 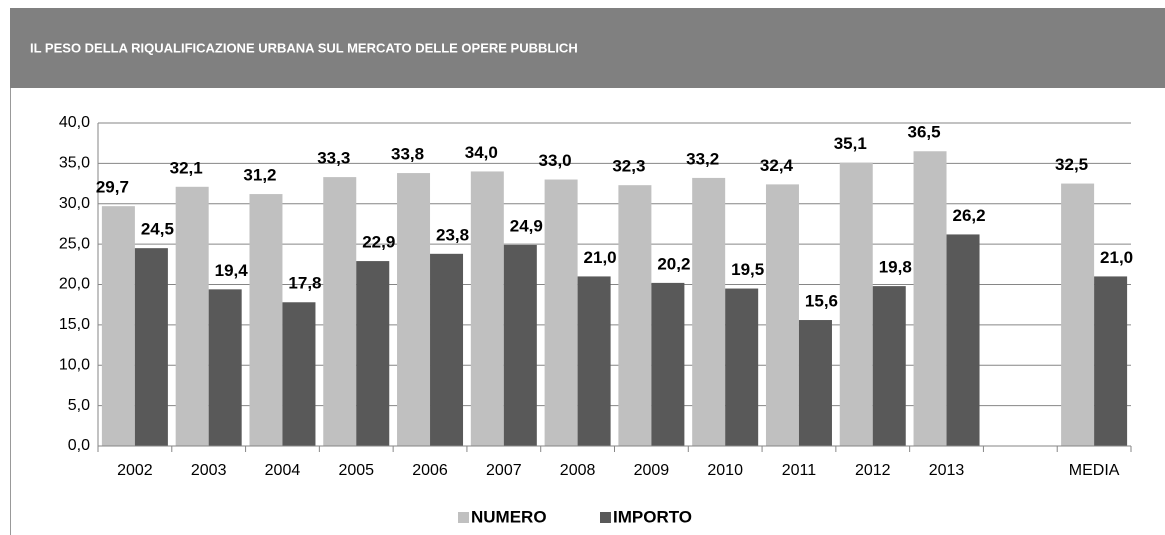 I want to click on data-label: 23,8, so click(x=452, y=234).